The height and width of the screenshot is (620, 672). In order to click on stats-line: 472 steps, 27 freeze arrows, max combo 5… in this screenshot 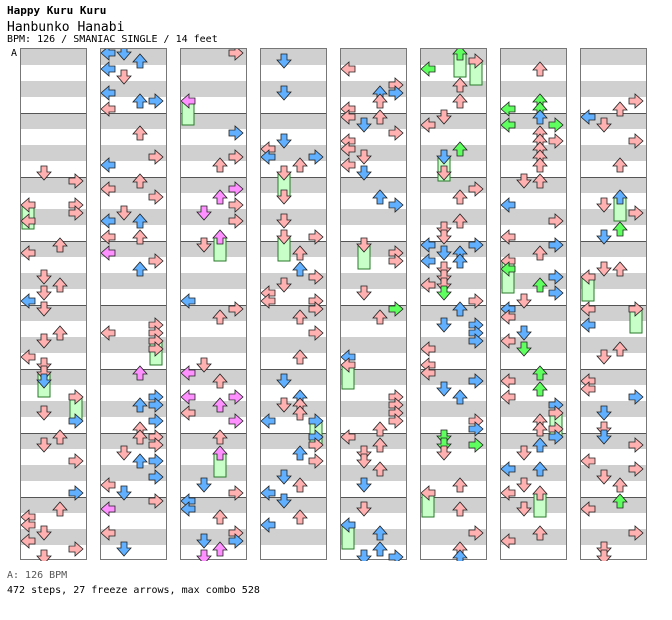, I will do `click(133, 590)`.